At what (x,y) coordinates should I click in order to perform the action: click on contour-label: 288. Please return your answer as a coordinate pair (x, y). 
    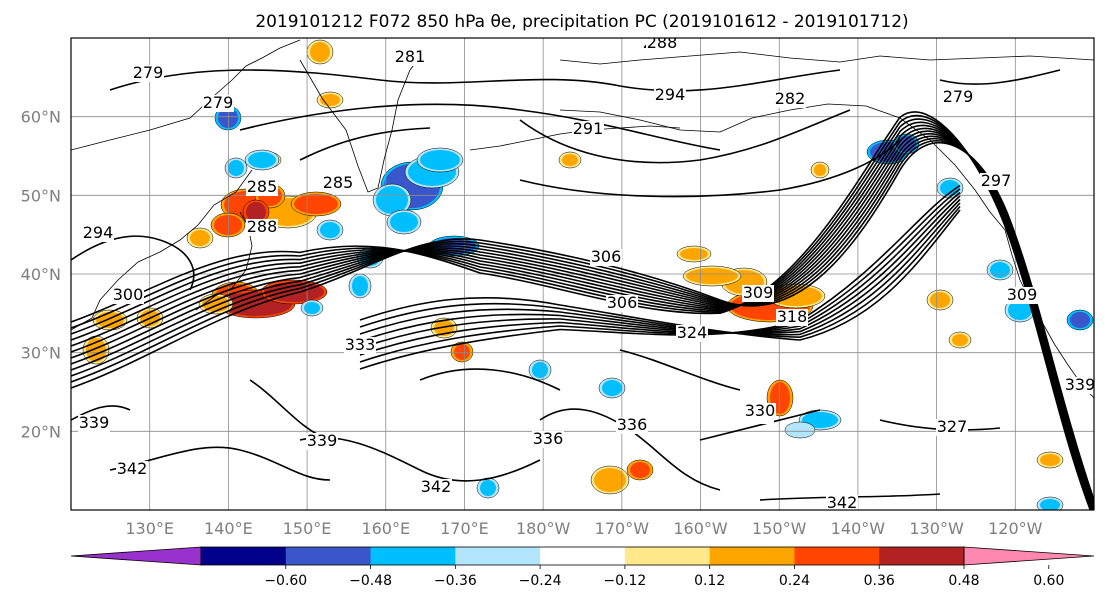
    Looking at the image, I should click on (662, 42).